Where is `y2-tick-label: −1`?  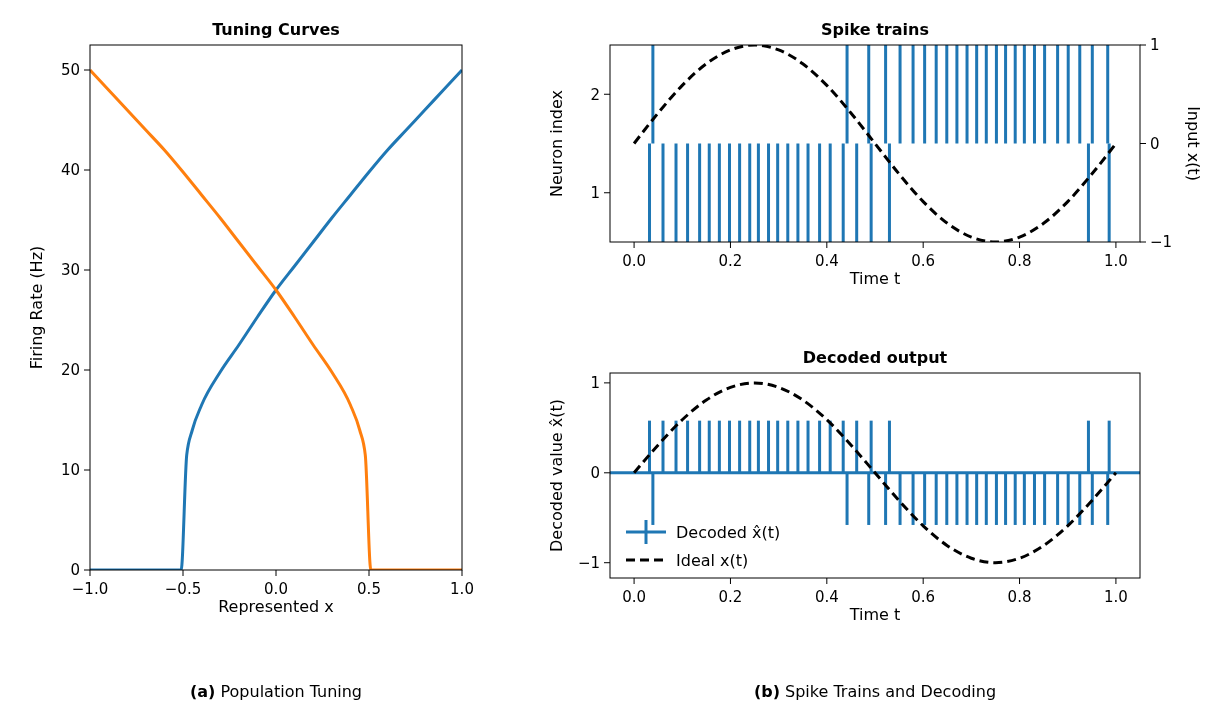
y2-tick-label: −1 is located at coordinates (1161, 242).